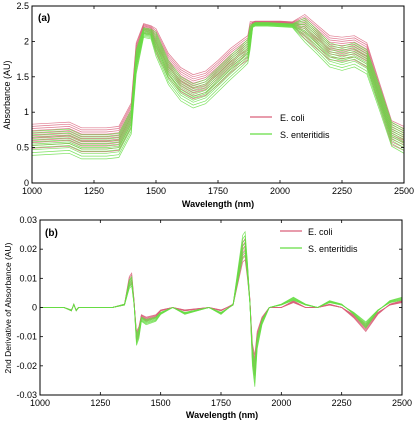 The height and width of the screenshot is (422, 416). Describe the element at coordinates (26, 366) in the screenshot. I see `y-tick-label: -0.02` at that location.